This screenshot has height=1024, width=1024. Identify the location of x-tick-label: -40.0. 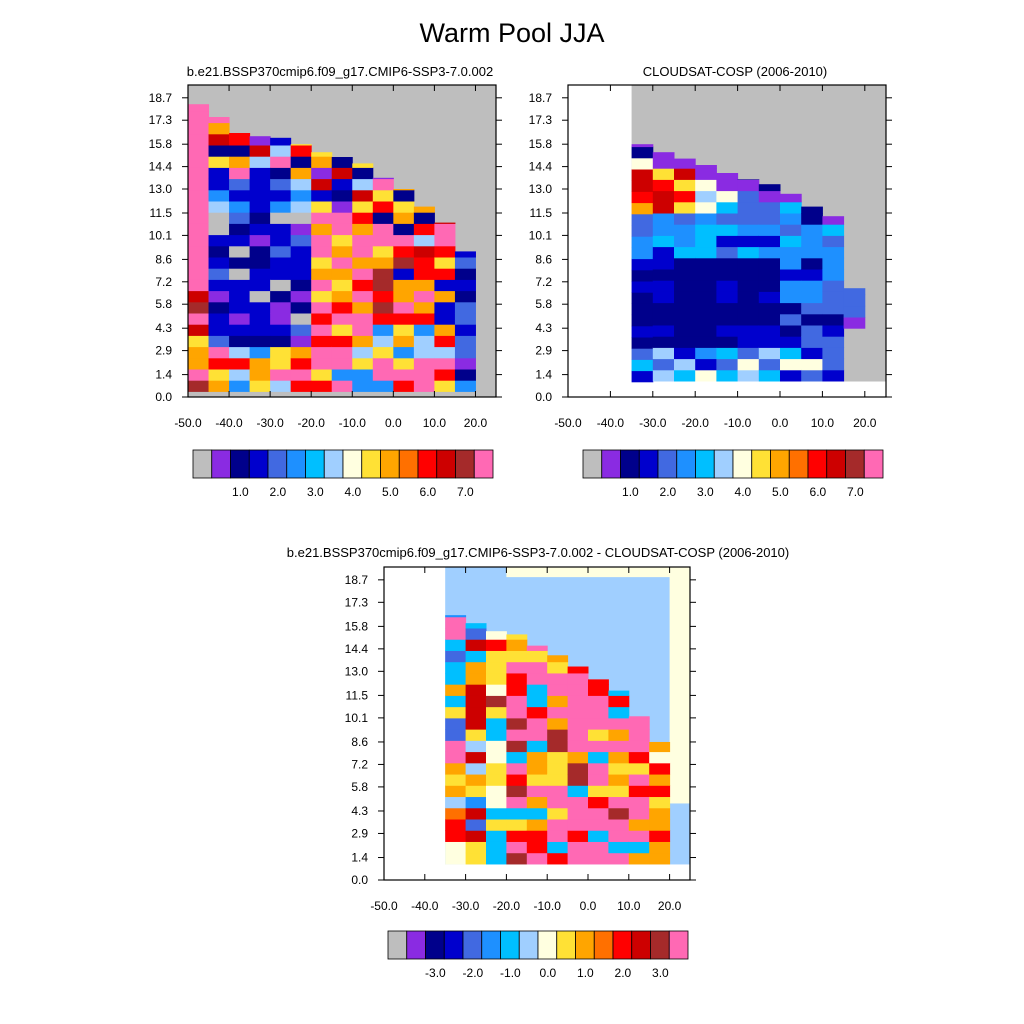
(425, 906).